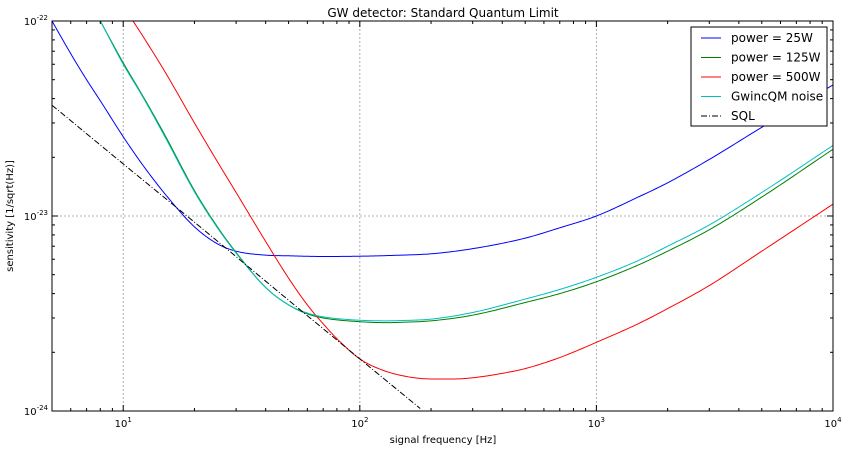 This screenshot has width=850, height=453. Describe the element at coordinates (743, 116) in the screenshot. I see `legend-label: SQL` at that location.